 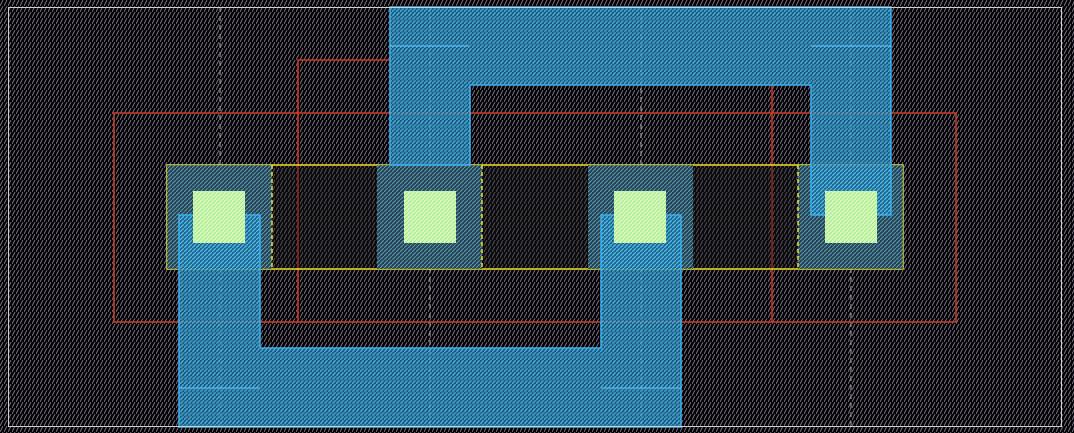 I want to click on active-dividers, so click(x=535, y=217).